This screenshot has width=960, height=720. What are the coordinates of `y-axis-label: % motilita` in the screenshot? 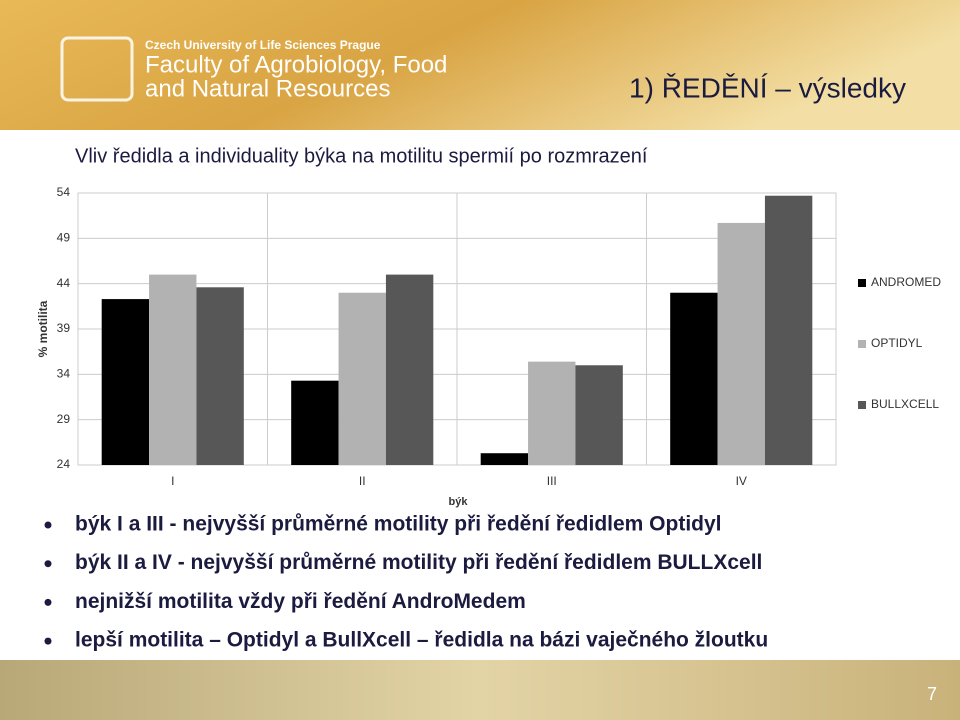 It's located at (43, 328).